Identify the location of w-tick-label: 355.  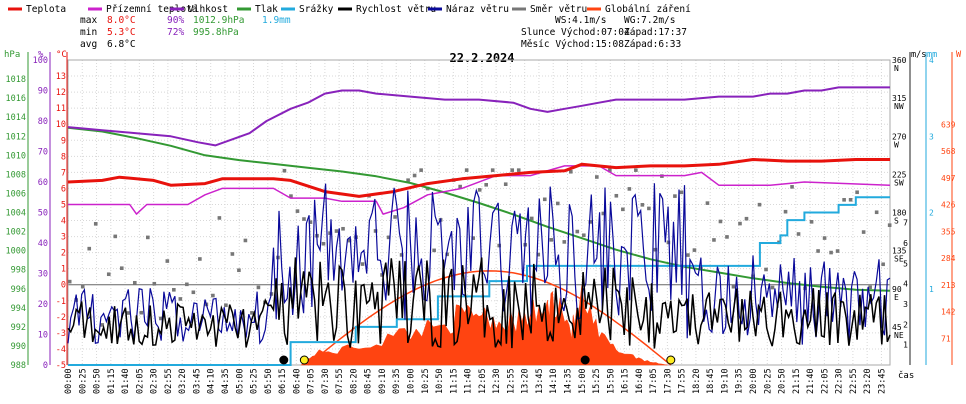
(948, 231).